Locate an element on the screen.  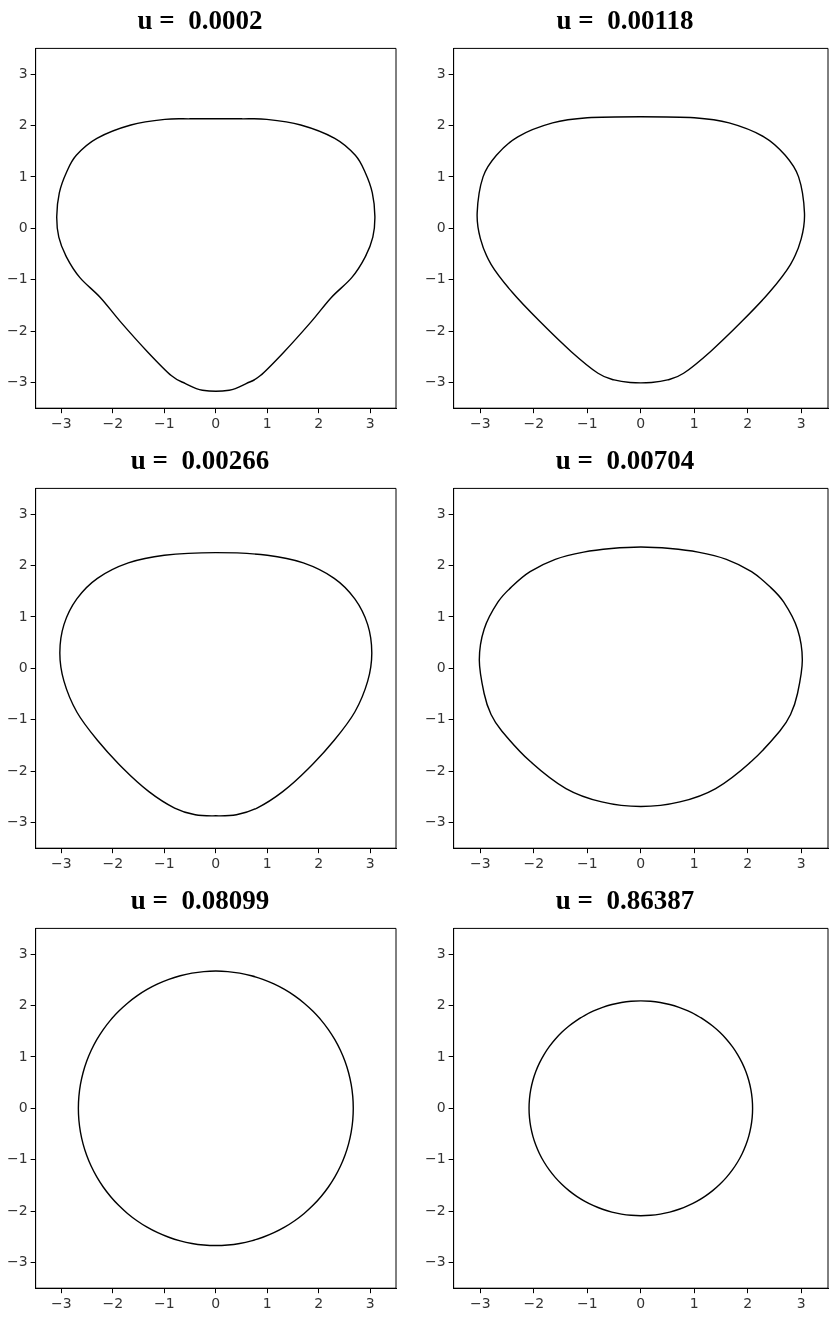
chart-title: u = 0.08099 is located at coordinates (200, 900).